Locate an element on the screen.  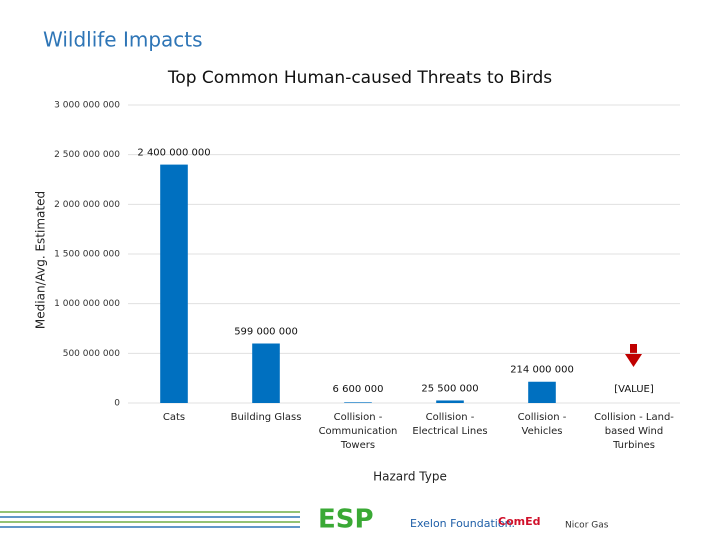
y-tick-label: 2 000 000 000 is located at coordinates (87, 205).